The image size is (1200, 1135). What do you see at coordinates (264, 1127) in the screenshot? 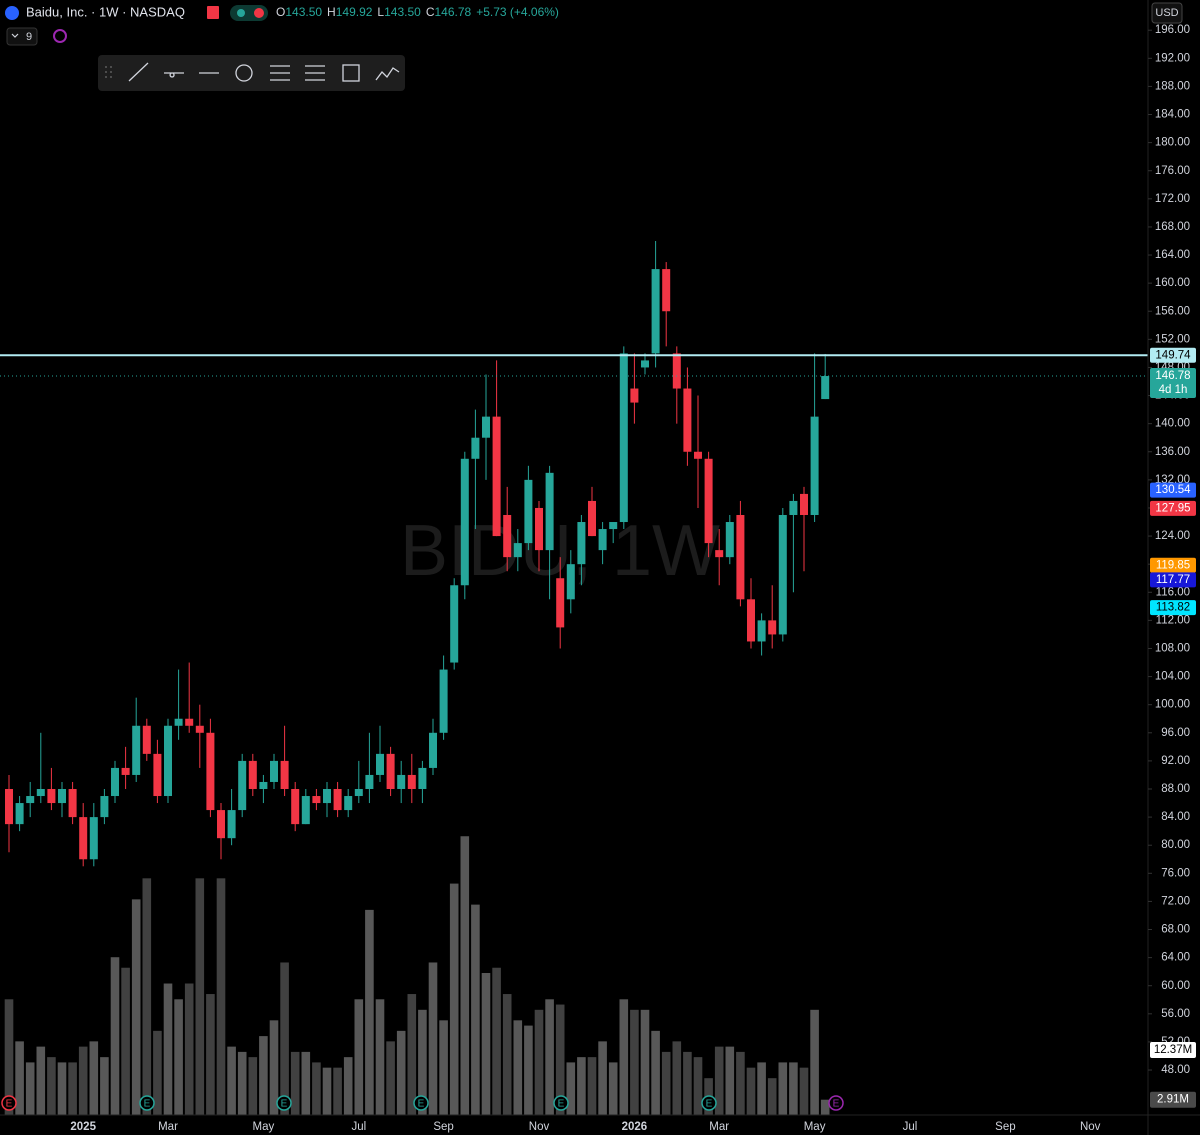
I see `x-tick-label: May` at bounding box center [264, 1127].